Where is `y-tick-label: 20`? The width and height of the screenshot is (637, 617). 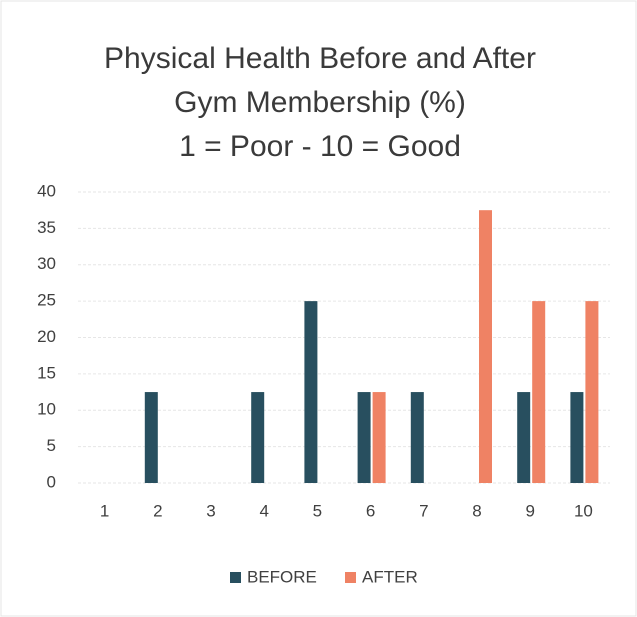 y-tick-label: 20 is located at coordinates (46, 336).